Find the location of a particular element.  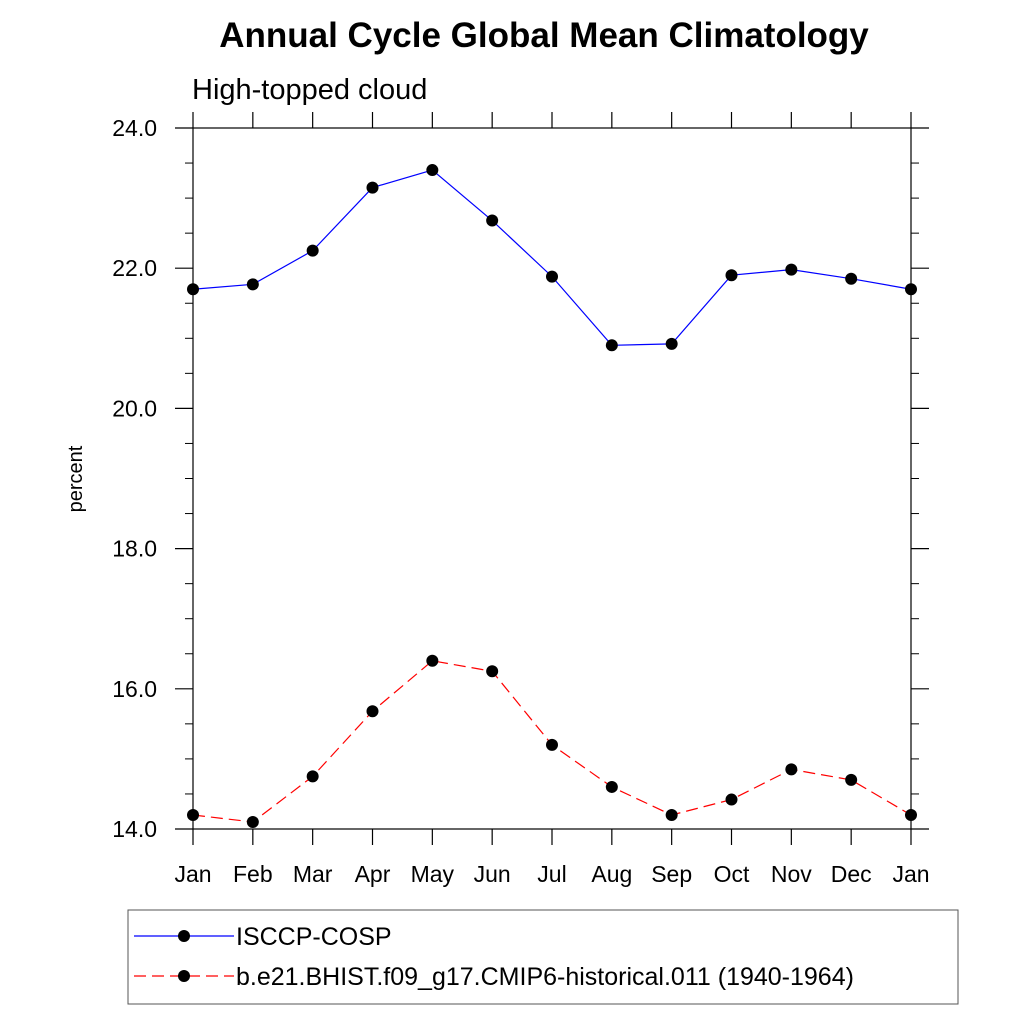

y-tick-label: 24.0 is located at coordinates (134, 128).